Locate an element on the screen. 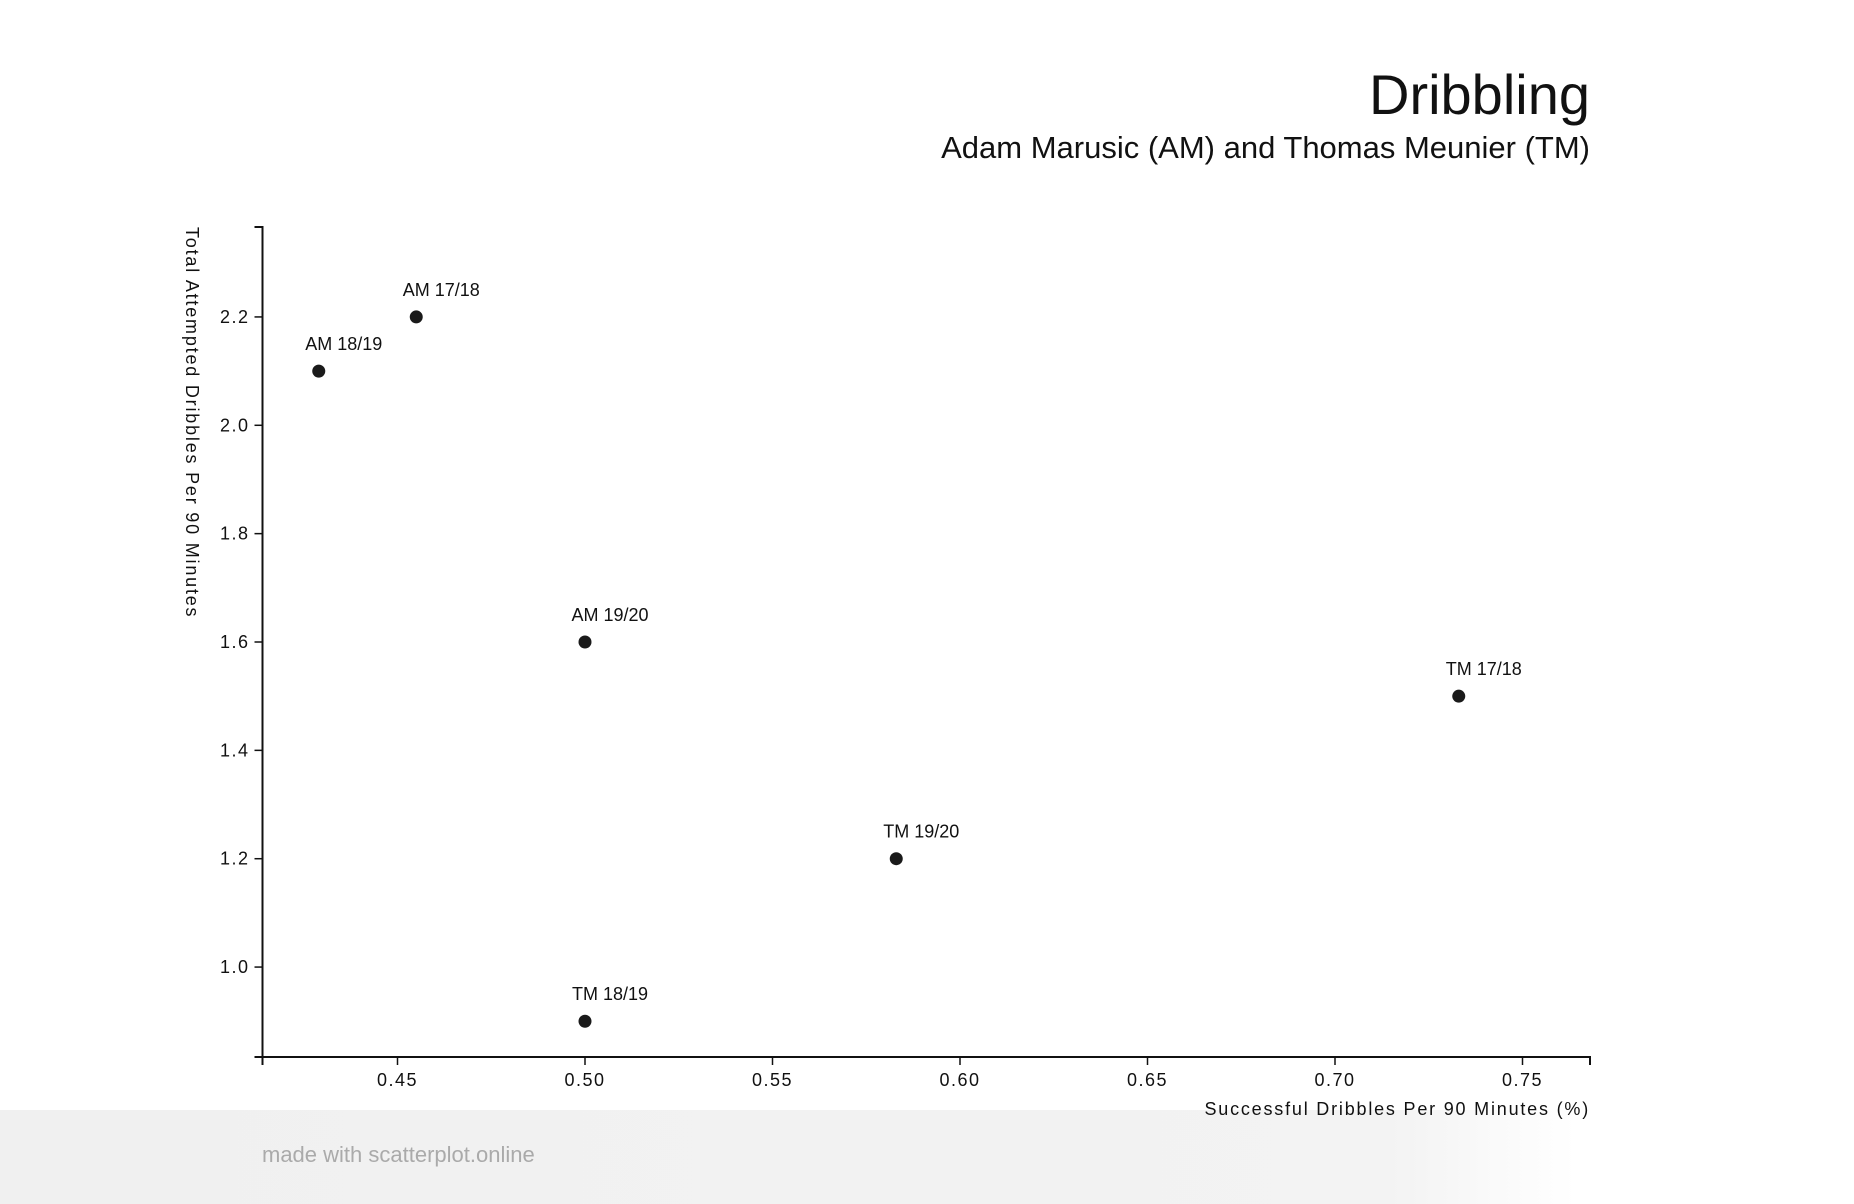 The width and height of the screenshot is (1854, 1204). y-axis-label: Total Attempted Dribbles Per 90 Minutes is located at coordinates (192, 422).